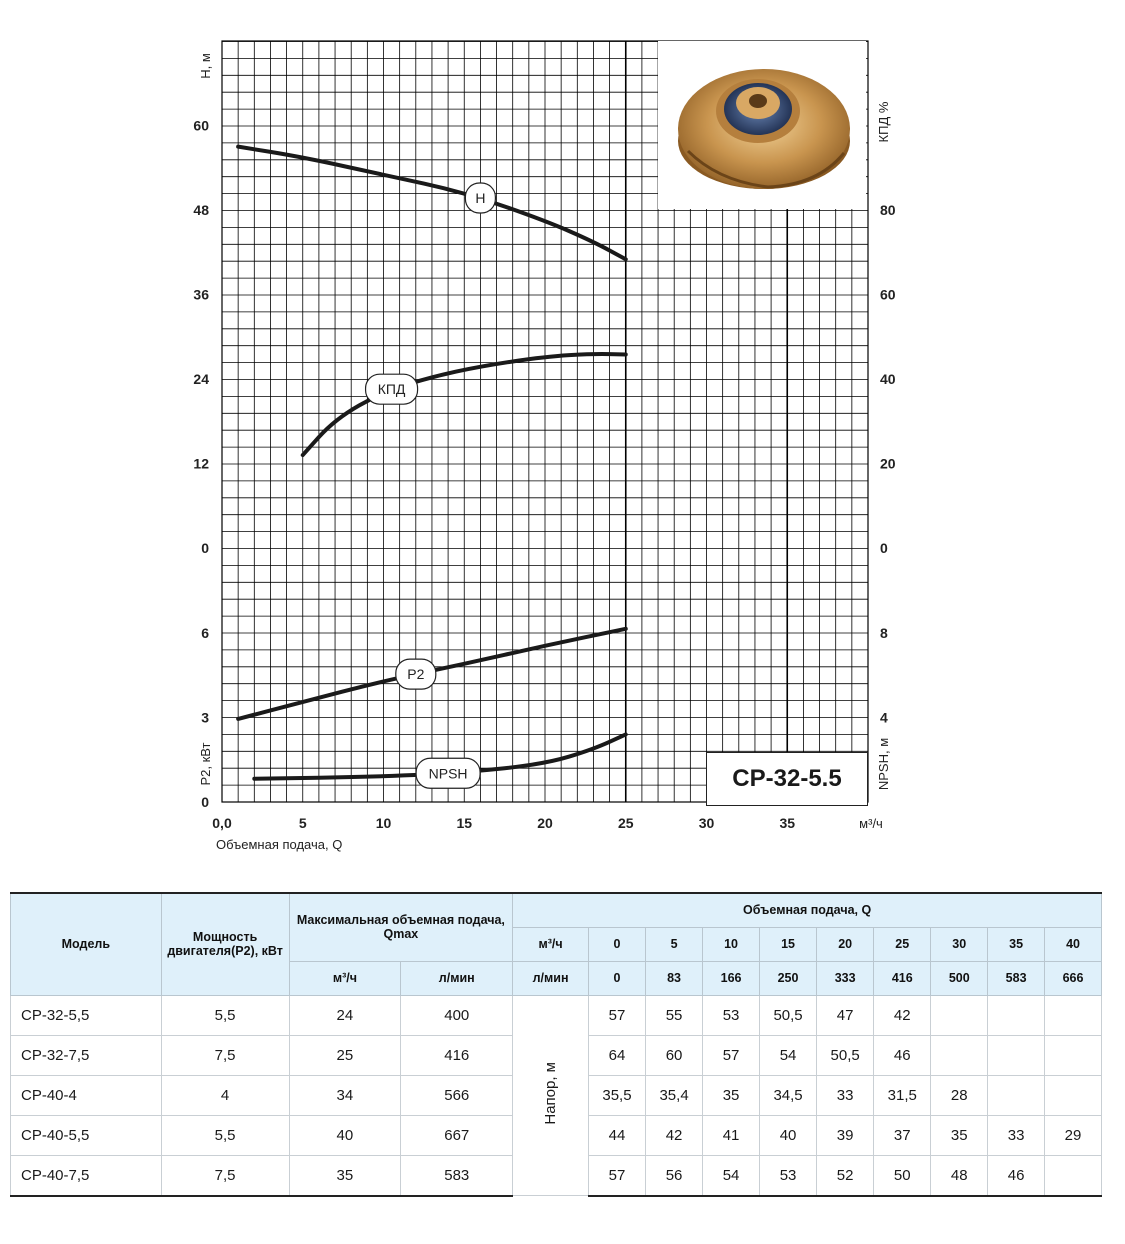 The height and width of the screenshot is (1244, 1125). I want to click on flow-m3h-header: 15, so click(788, 944).